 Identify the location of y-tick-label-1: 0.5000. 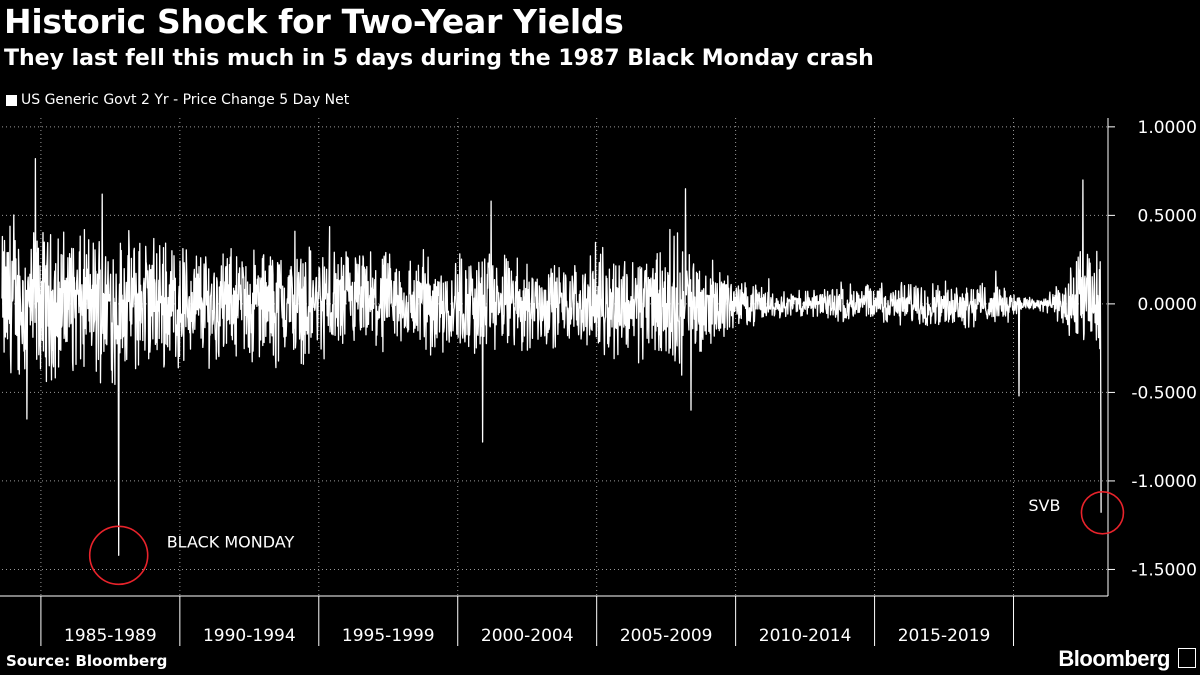
(1167, 216).